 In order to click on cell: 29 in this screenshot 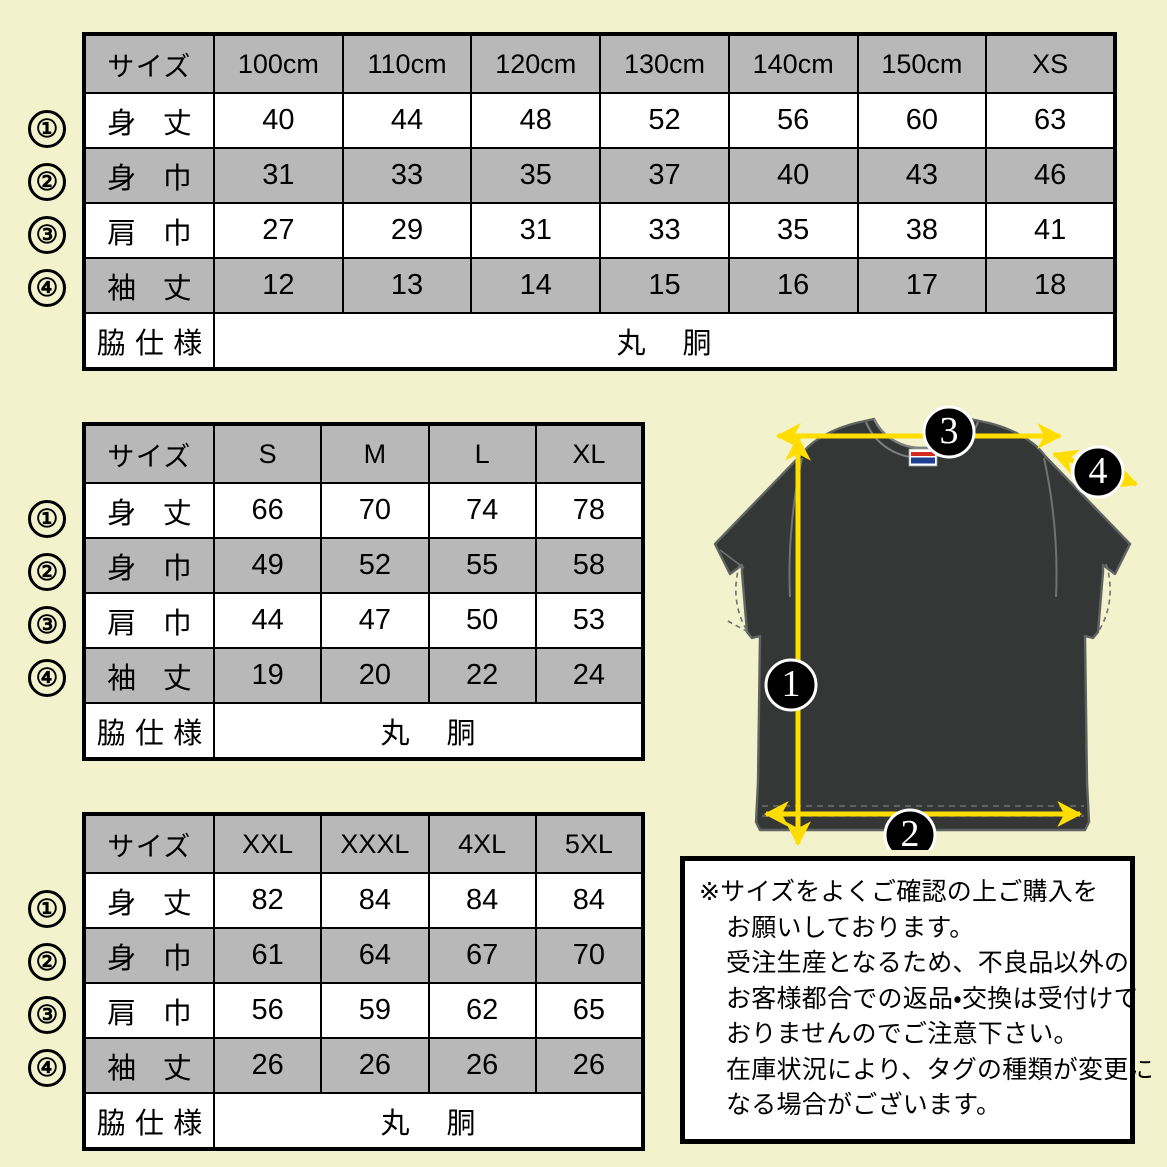, I will do `click(407, 230)`.